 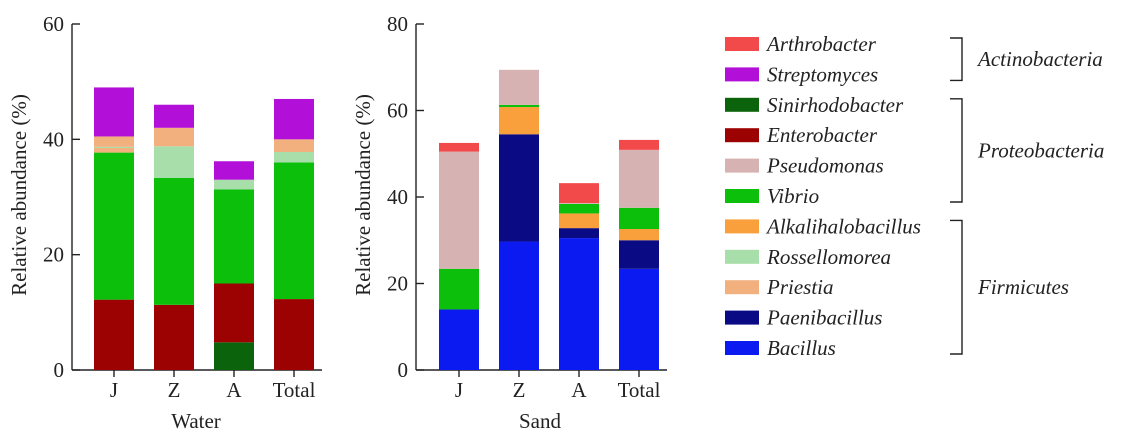 I want to click on group-label-firmicutes: Firmicutes, so click(x=1023, y=287).